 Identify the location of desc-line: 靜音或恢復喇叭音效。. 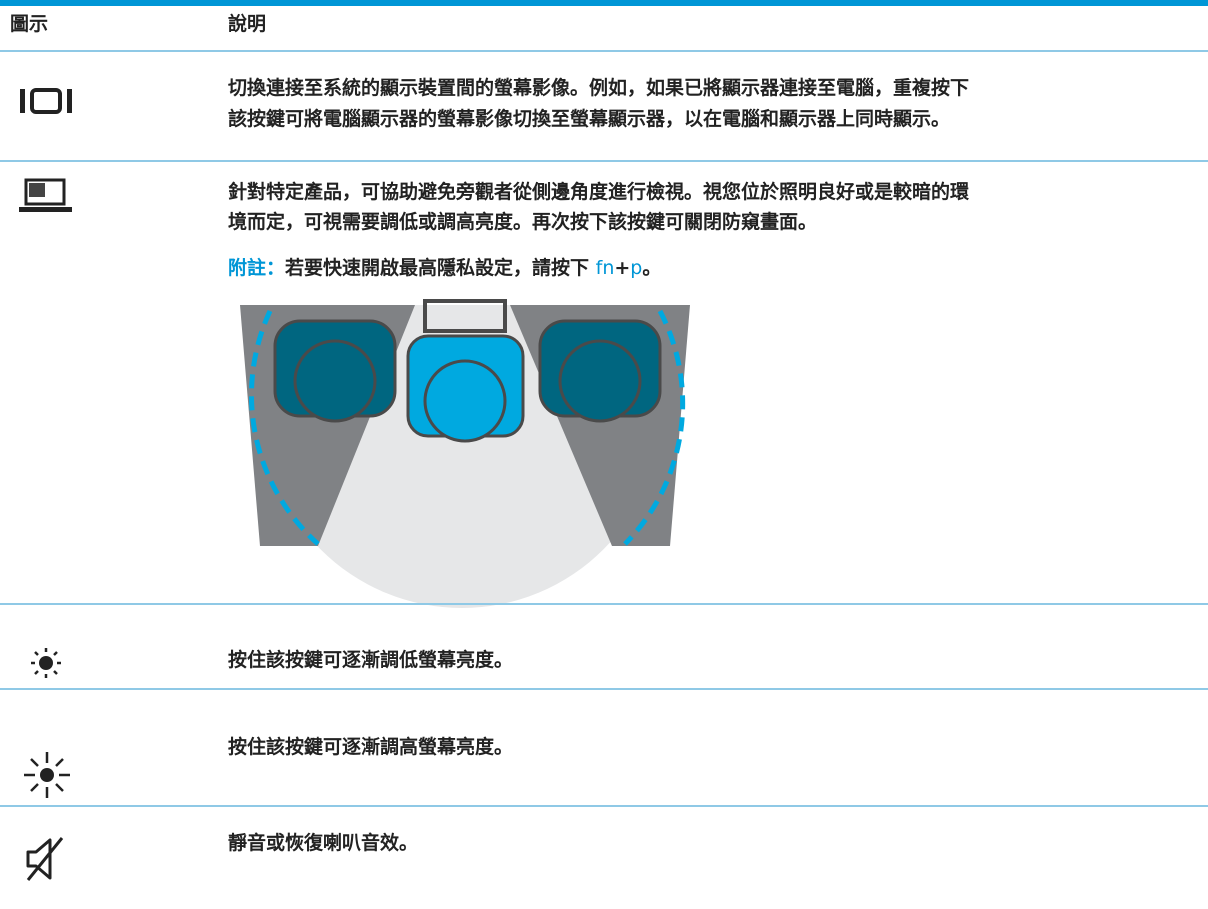
(323, 843).